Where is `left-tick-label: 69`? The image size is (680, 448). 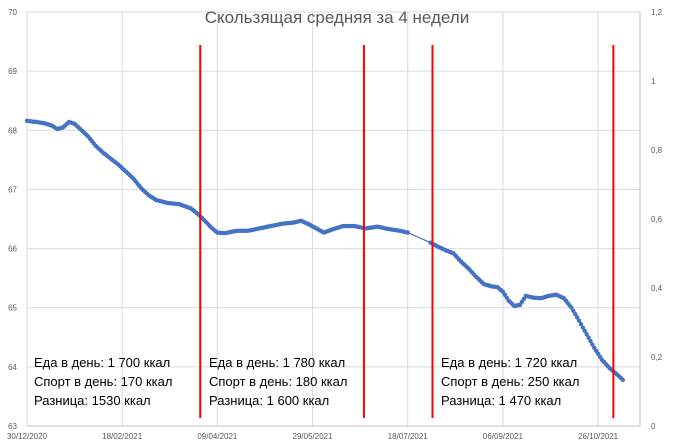
left-tick-label: 69 is located at coordinates (12, 71).